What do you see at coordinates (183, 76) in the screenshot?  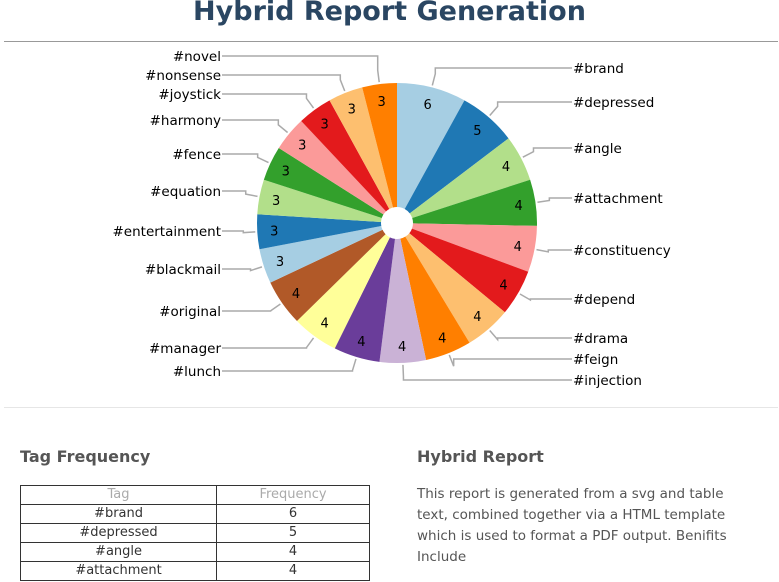 I see `category-label: #nonsense` at bounding box center [183, 76].